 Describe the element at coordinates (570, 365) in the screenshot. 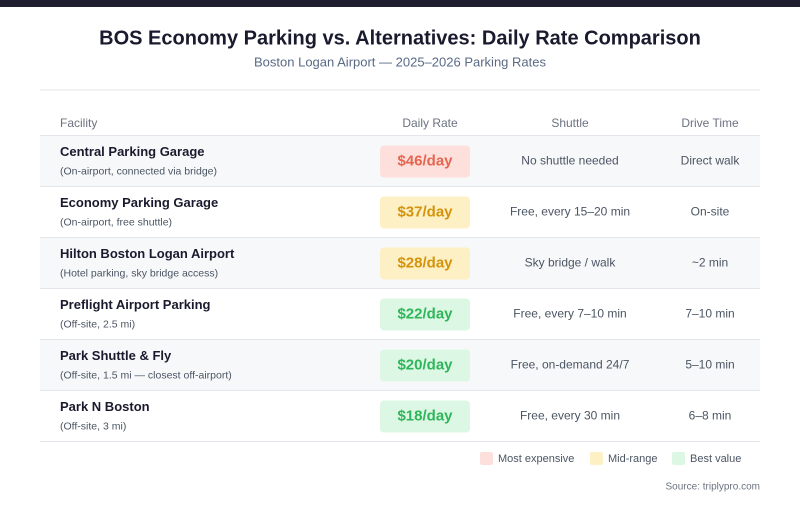

I see `shuttle: Free, on-demand 24/7` at that location.